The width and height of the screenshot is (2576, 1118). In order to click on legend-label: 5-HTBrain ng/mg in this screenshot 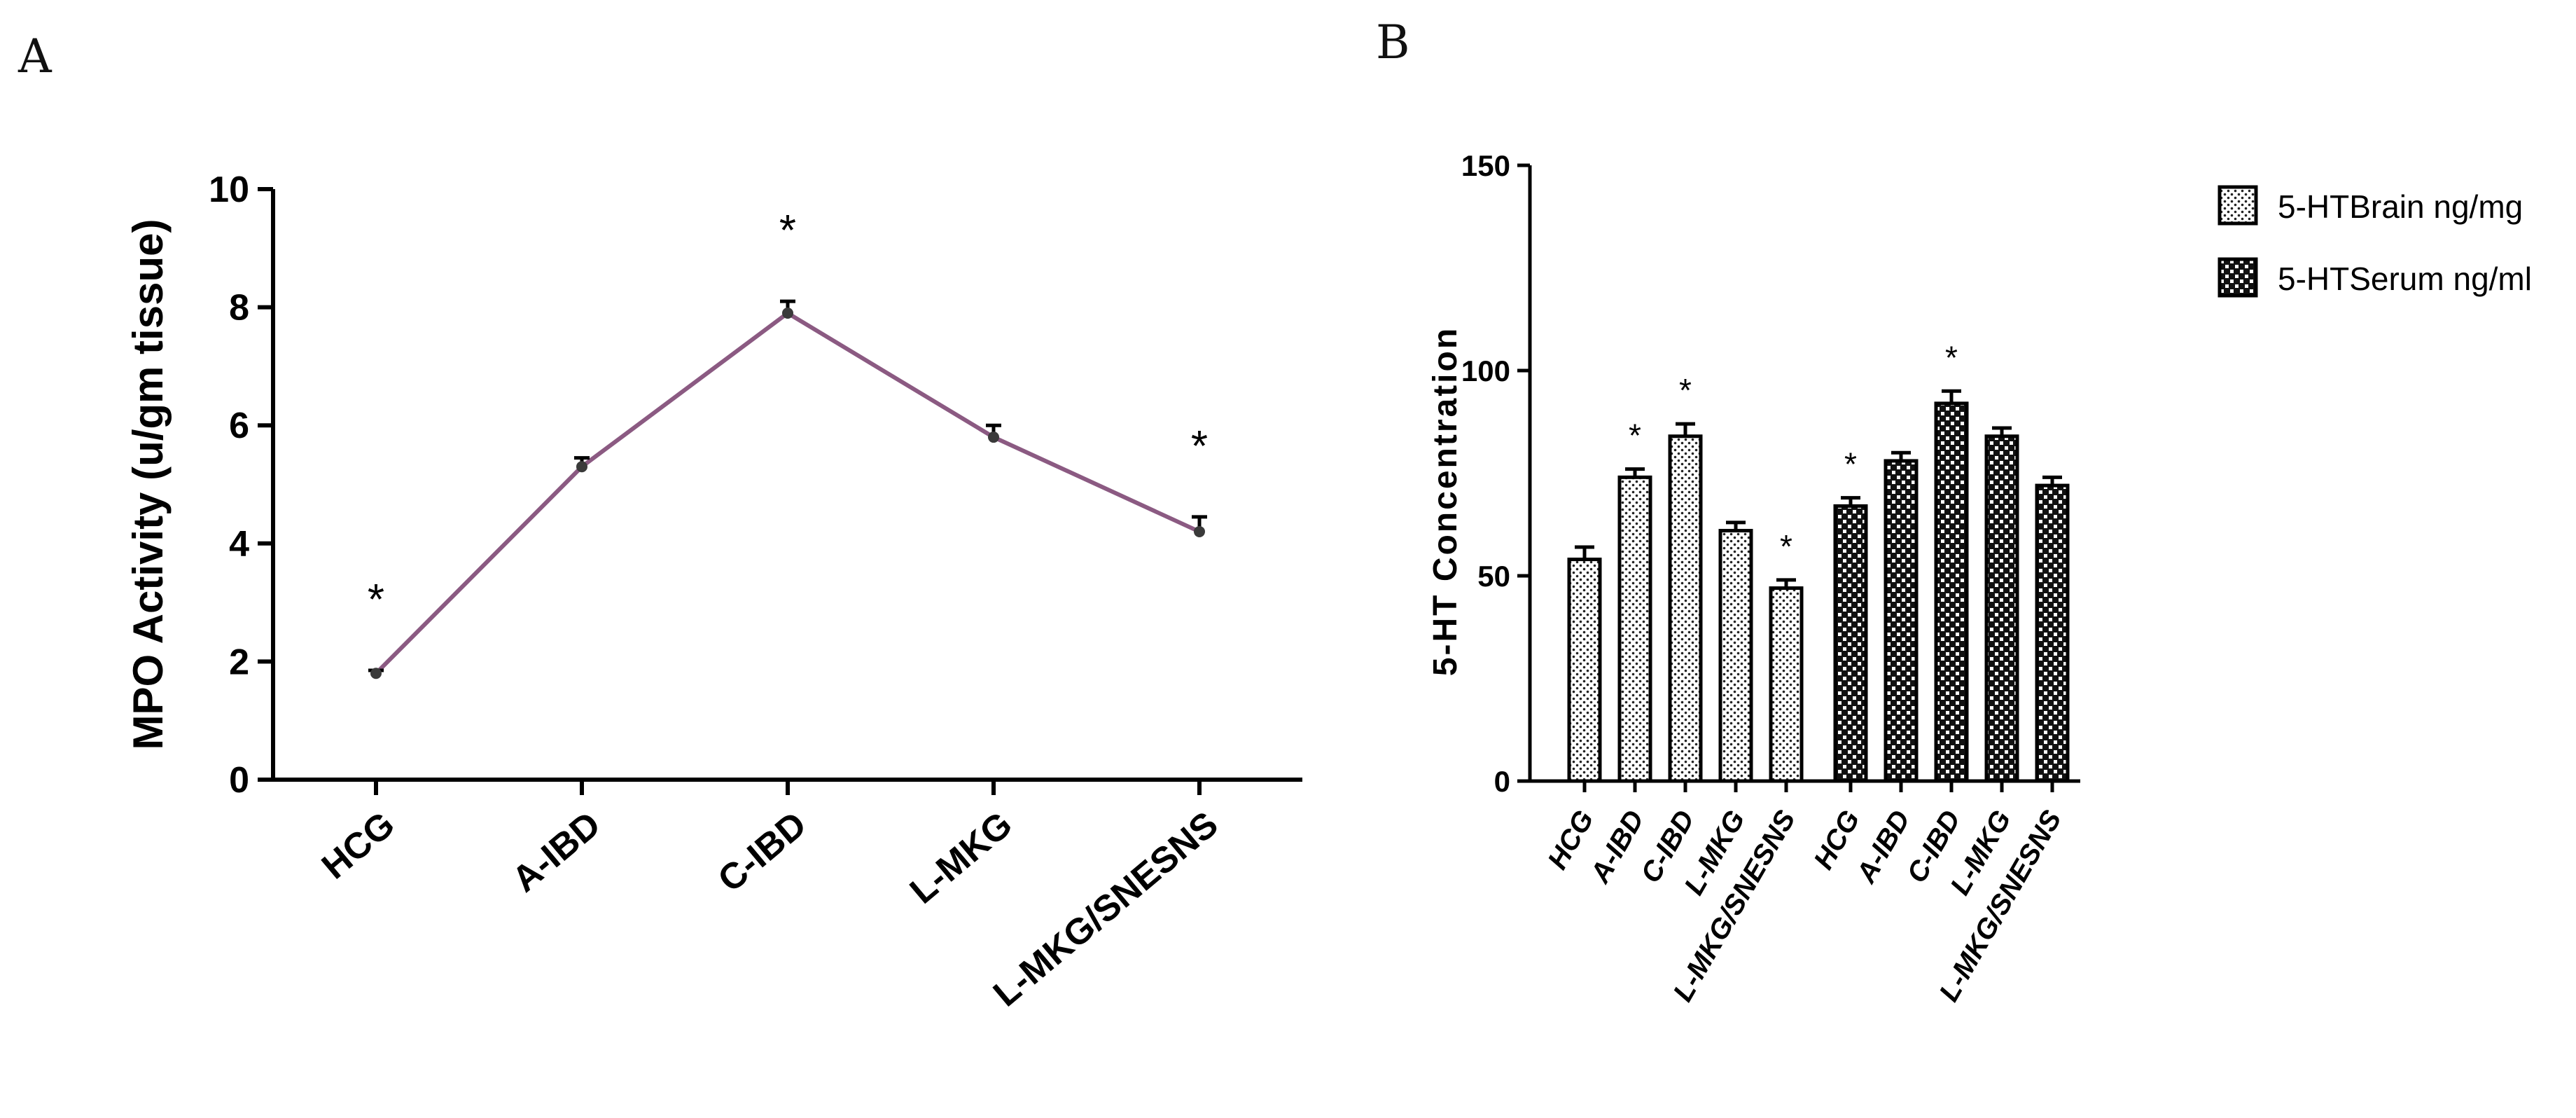, I will do `click(2400, 206)`.